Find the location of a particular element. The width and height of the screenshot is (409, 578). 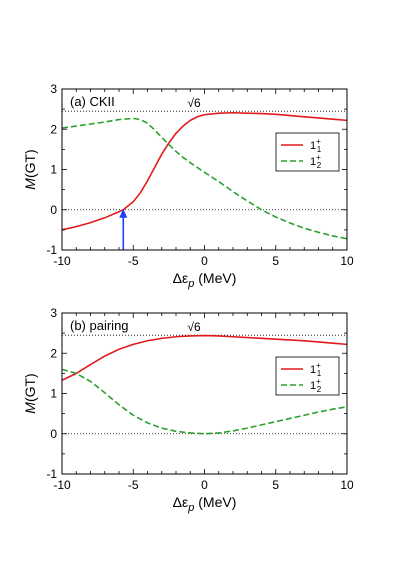

panel-label: (a) CKII is located at coordinates (92, 101).